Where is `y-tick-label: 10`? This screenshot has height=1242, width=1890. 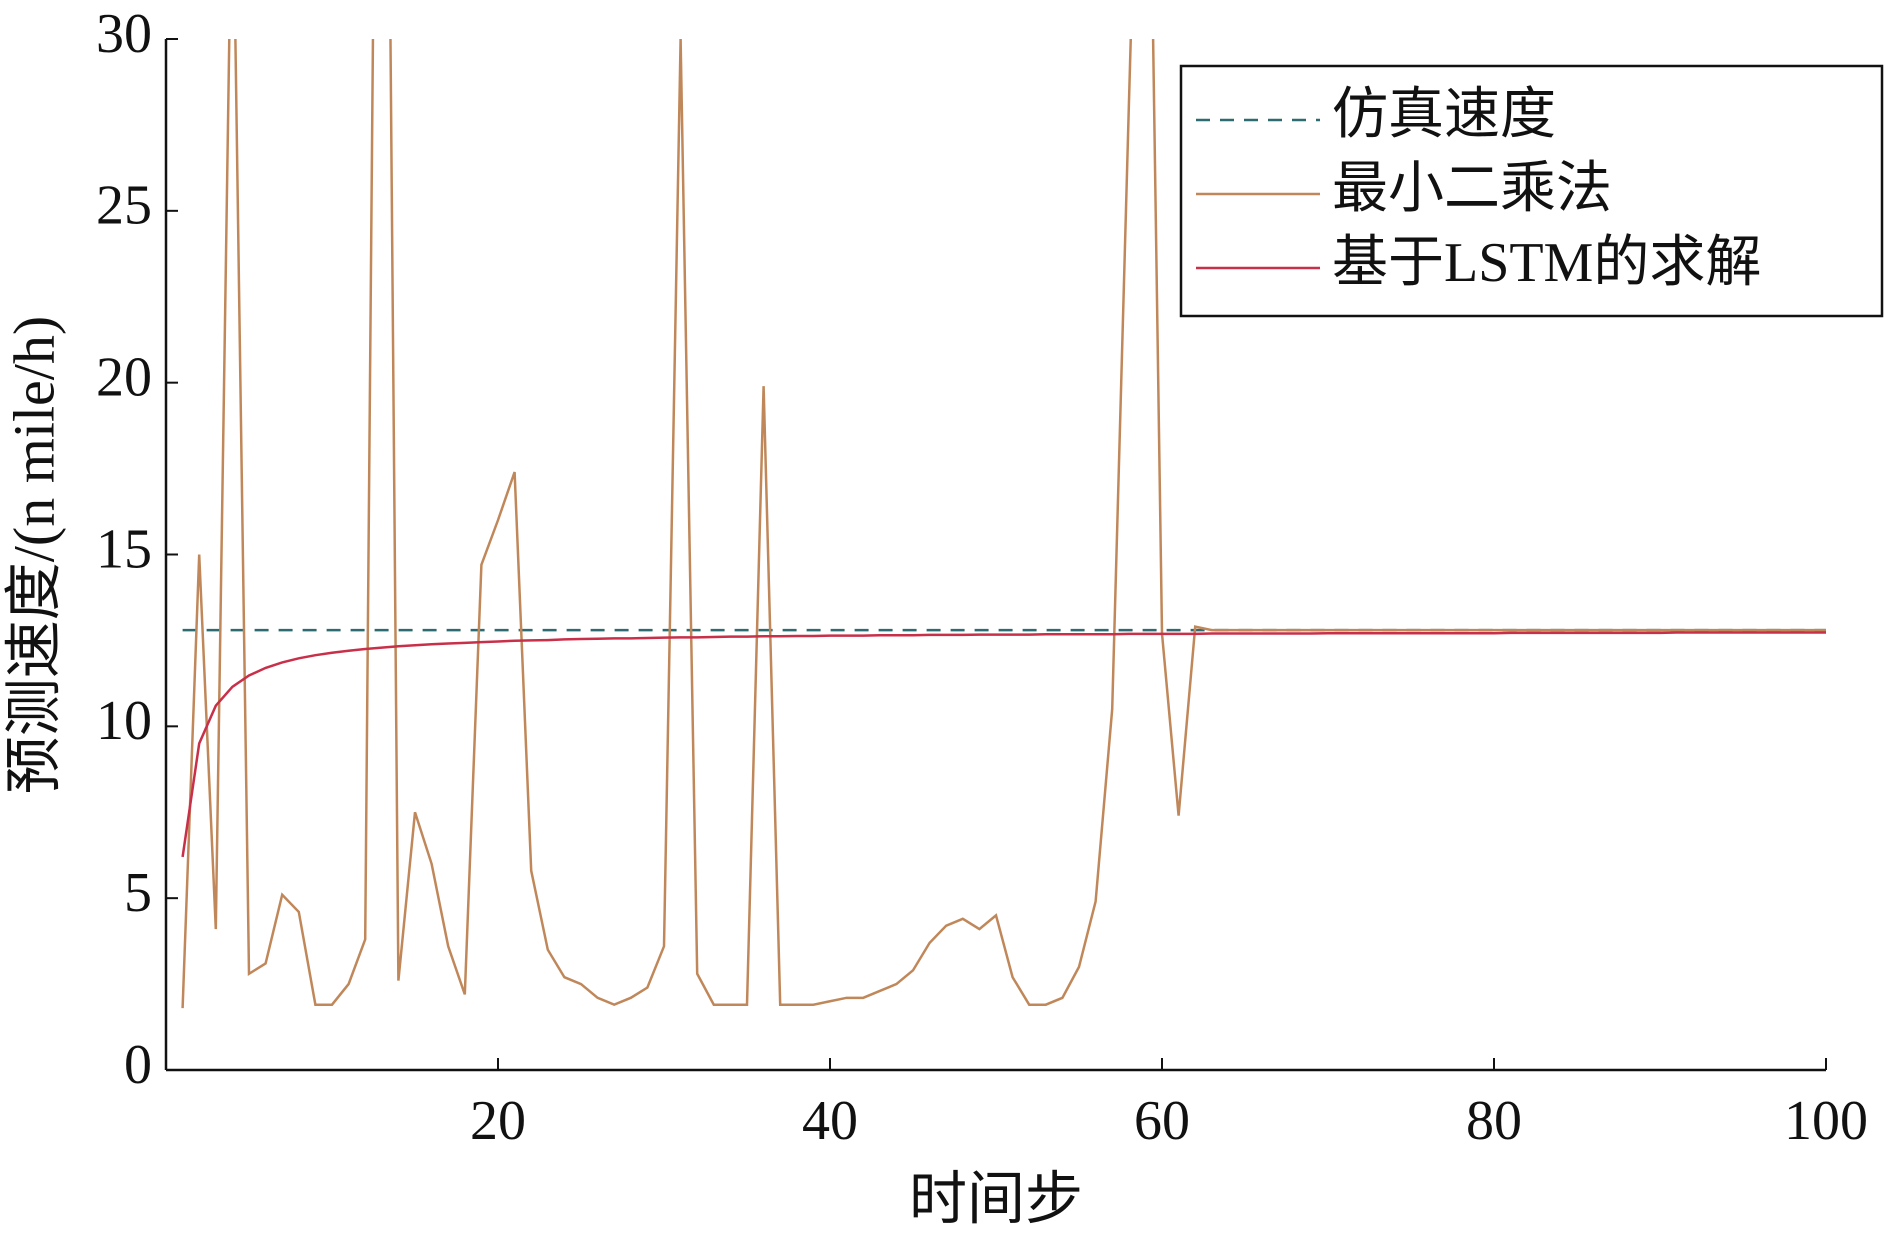
y-tick-label: 10 is located at coordinates (124, 721).